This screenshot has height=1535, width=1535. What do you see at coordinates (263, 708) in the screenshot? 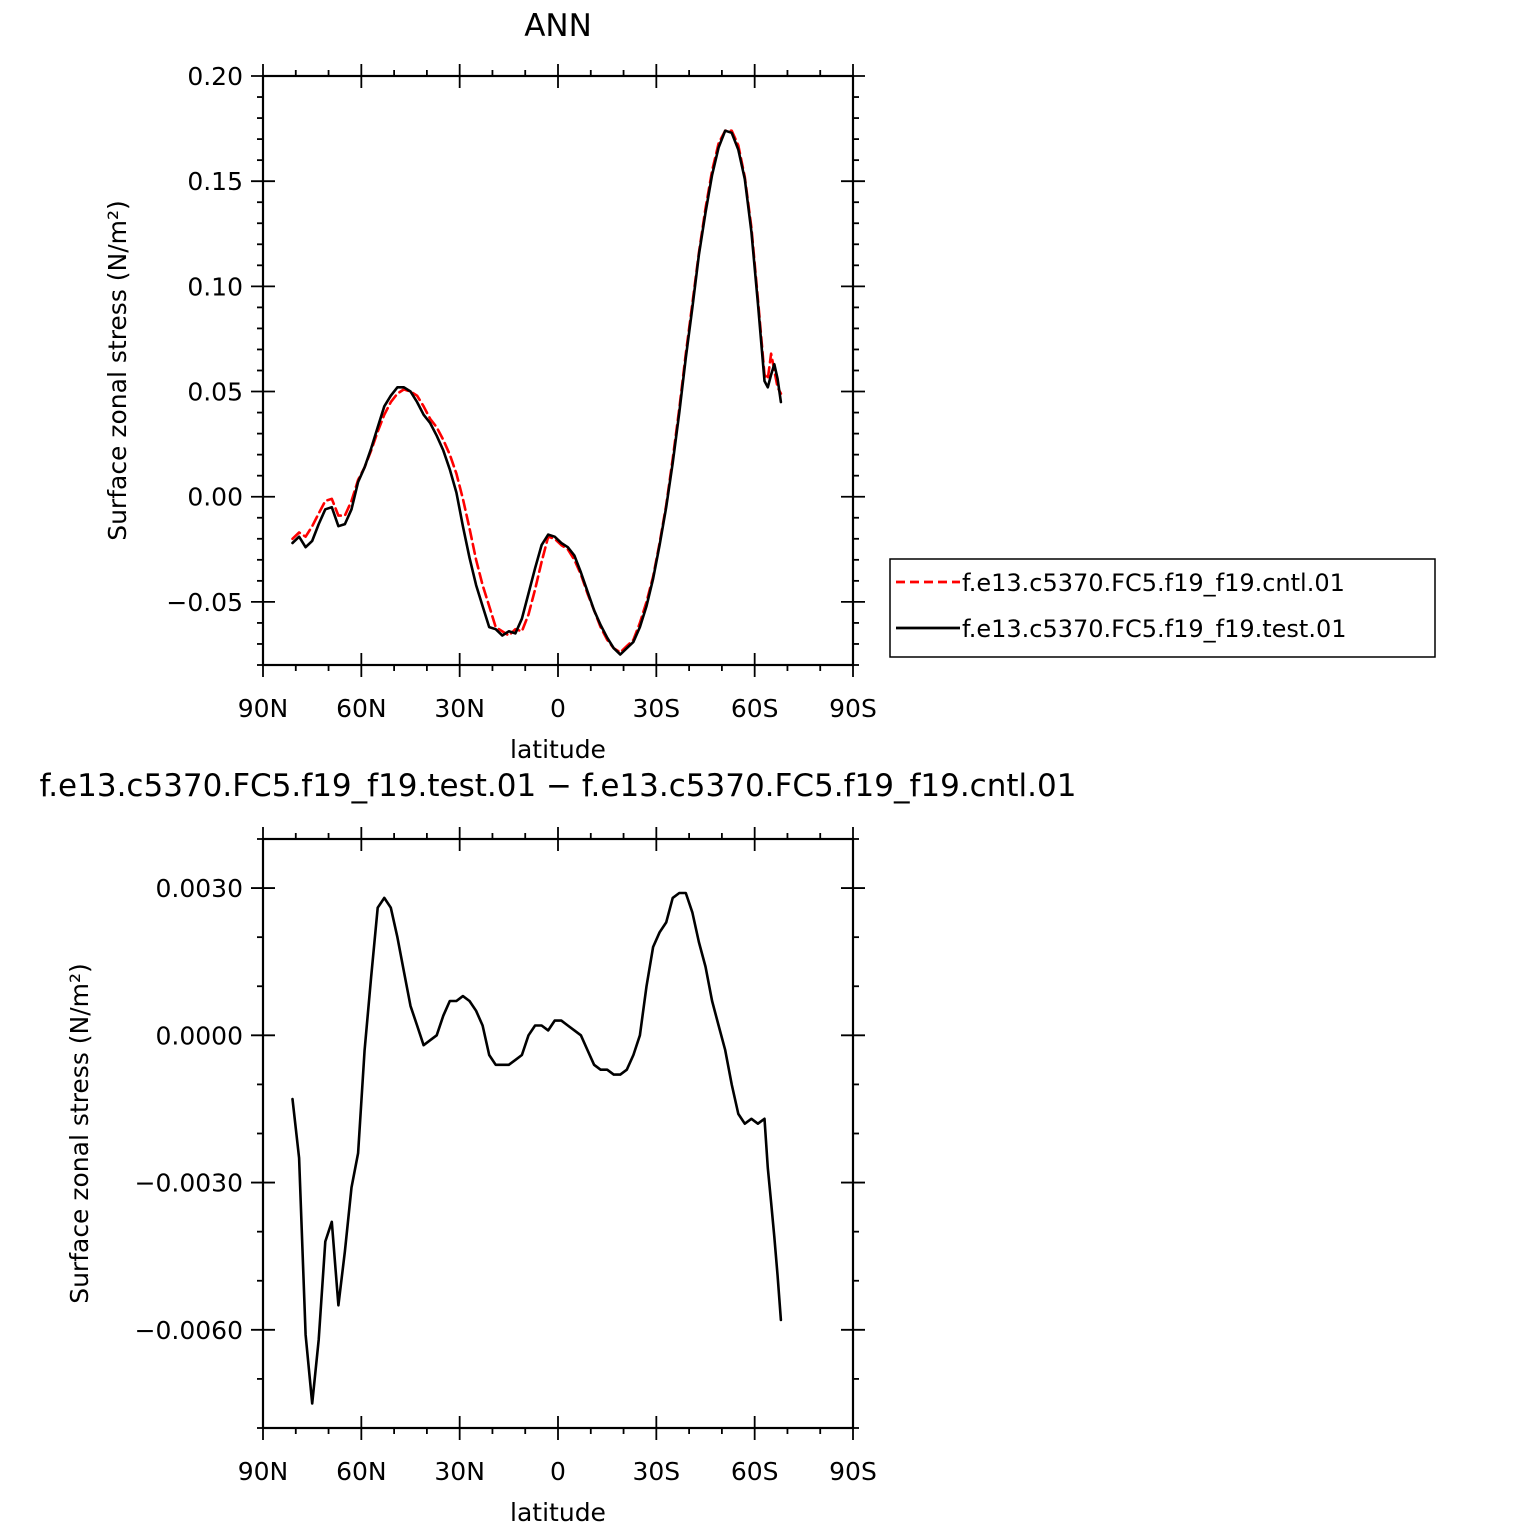
I see `top-x-tick-label: 90N` at bounding box center [263, 708].